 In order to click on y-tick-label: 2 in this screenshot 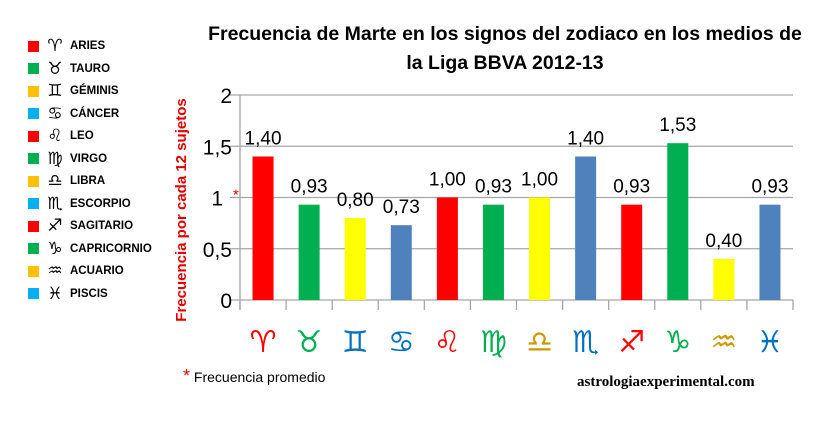, I will do `click(226, 96)`.